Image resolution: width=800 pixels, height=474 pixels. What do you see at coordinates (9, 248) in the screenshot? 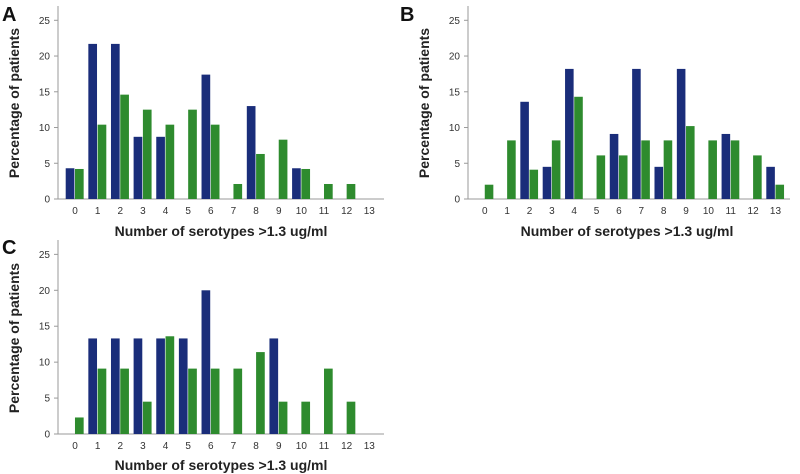
I see `panel-label: C` at bounding box center [9, 248].